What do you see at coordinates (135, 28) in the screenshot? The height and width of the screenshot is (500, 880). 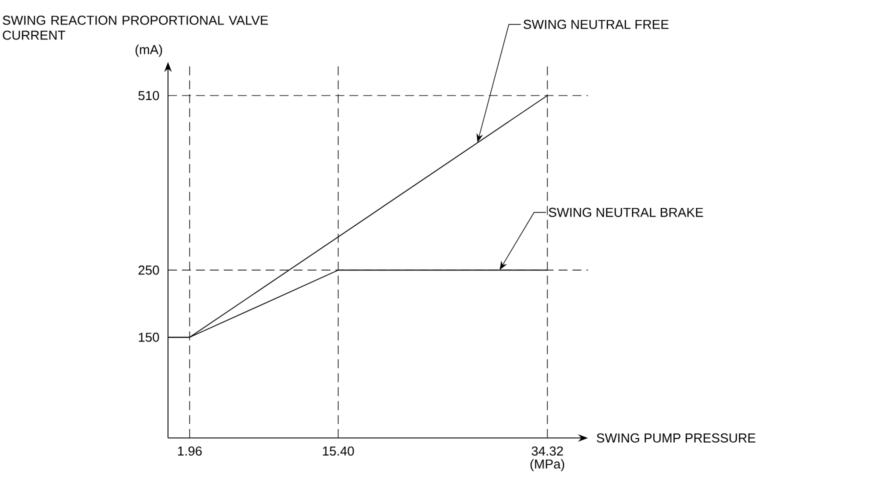 I see `y-axis-title: SWING REACTION PROPORTIONAL VALVE CURRENT` at bounding box center [135, 28].